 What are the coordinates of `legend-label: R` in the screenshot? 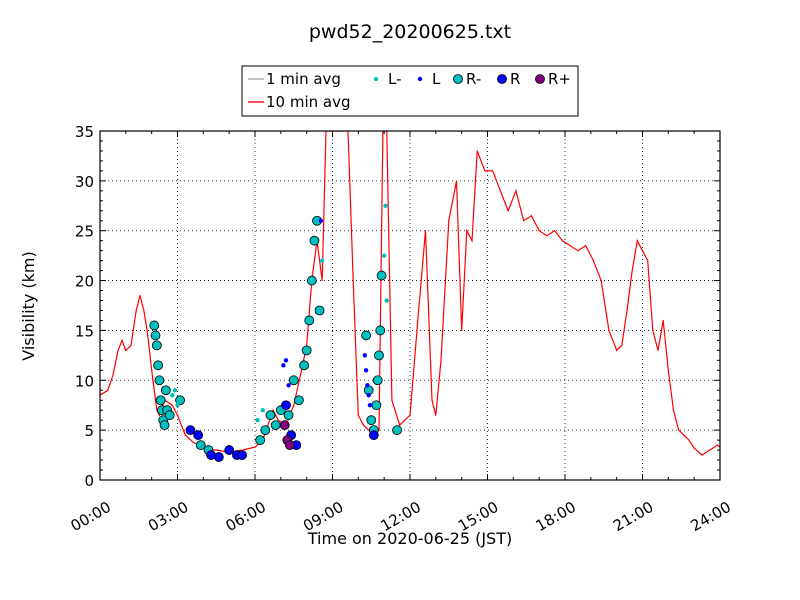 It's located at (515, 79).